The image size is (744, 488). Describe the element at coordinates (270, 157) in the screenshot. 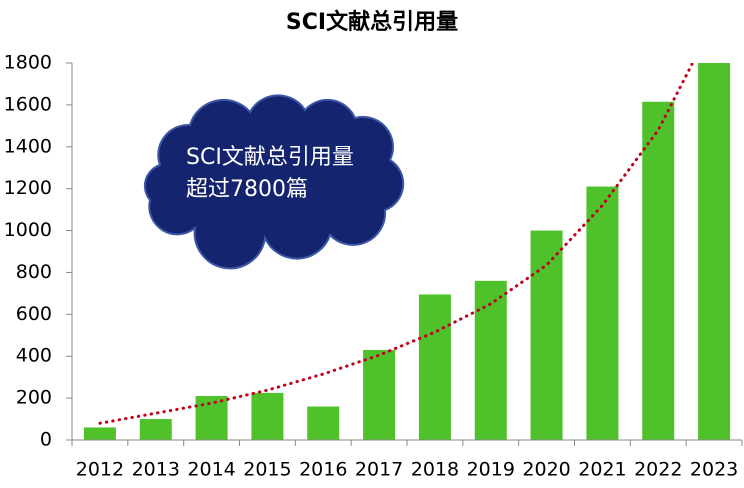

I see `annotation-line: SCI文献总引用量` at that location.